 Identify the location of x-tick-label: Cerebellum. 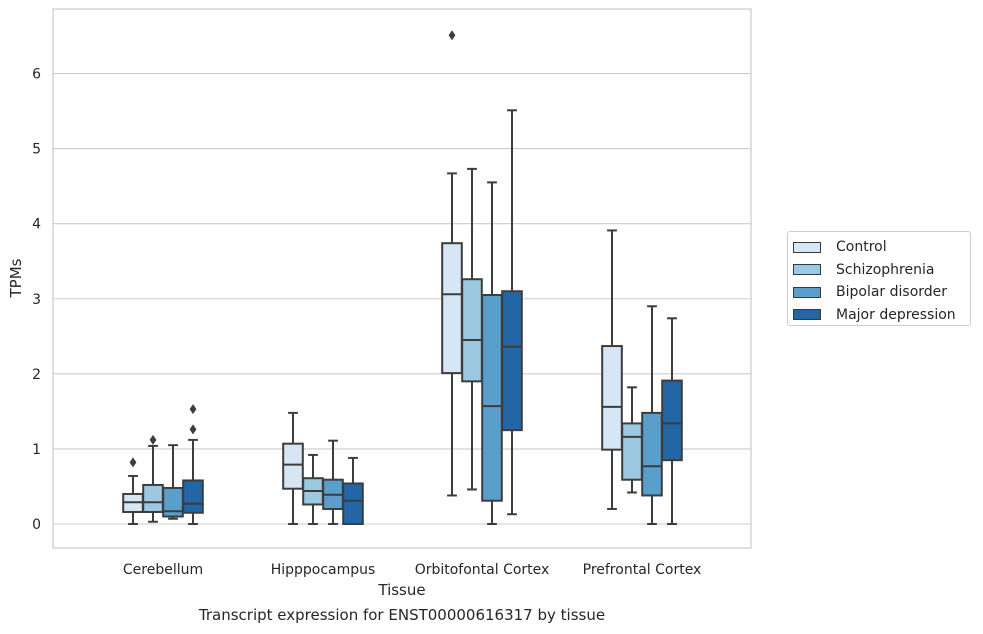
(163, 570).